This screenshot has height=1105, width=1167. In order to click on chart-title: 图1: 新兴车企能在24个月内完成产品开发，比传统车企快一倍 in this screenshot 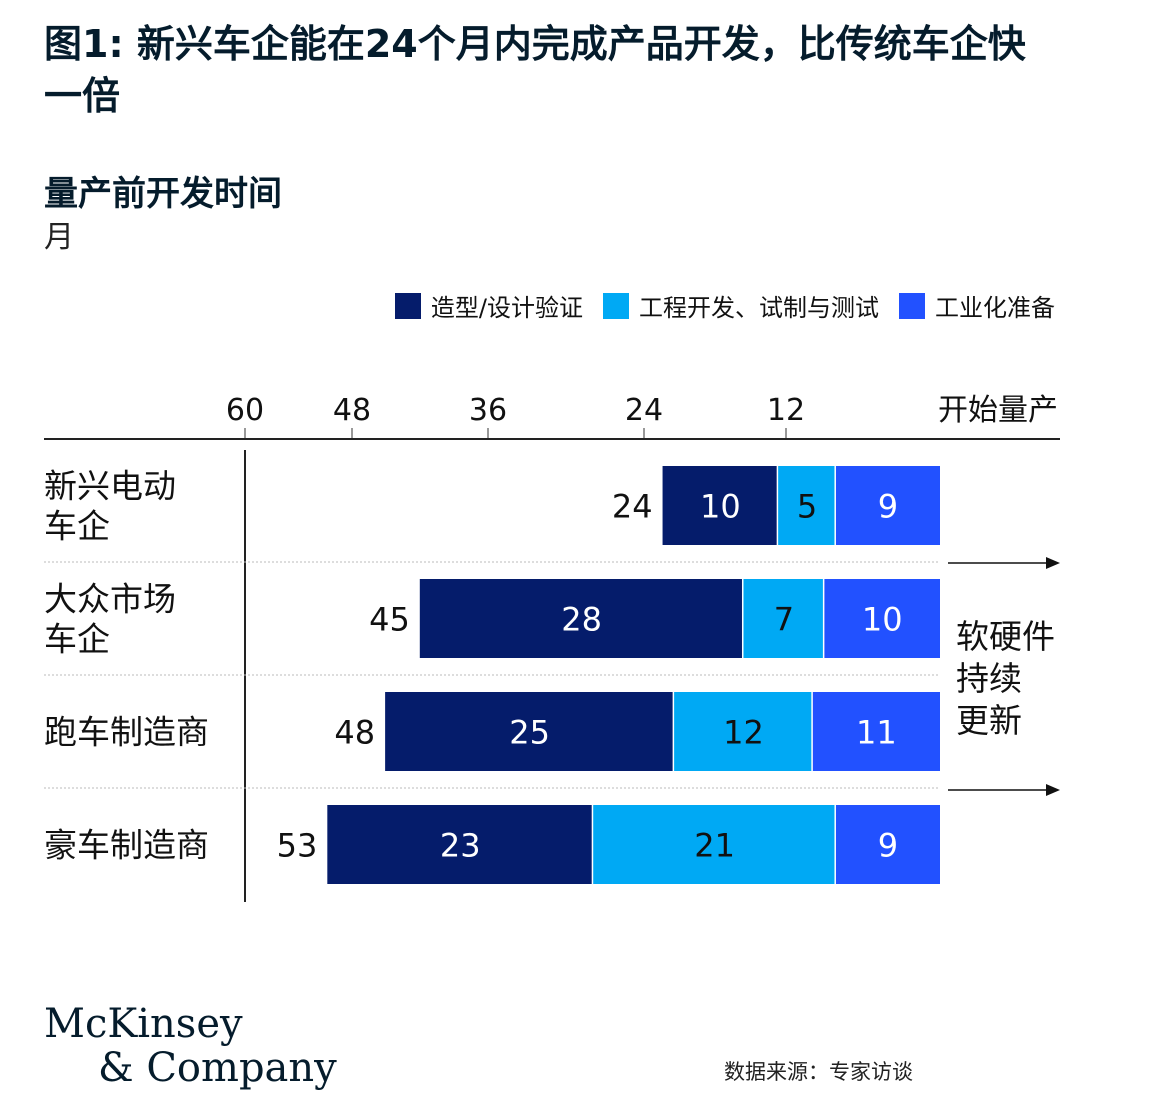, I will do `click(535, 70)`.